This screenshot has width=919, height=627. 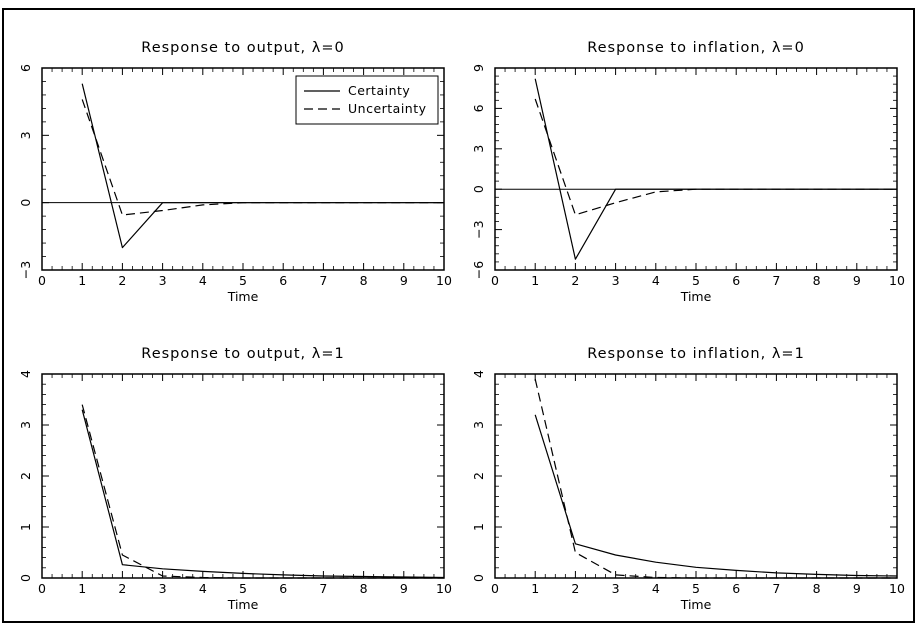 I want to click on legend-label: Certainty, so click(x=379, y=90).